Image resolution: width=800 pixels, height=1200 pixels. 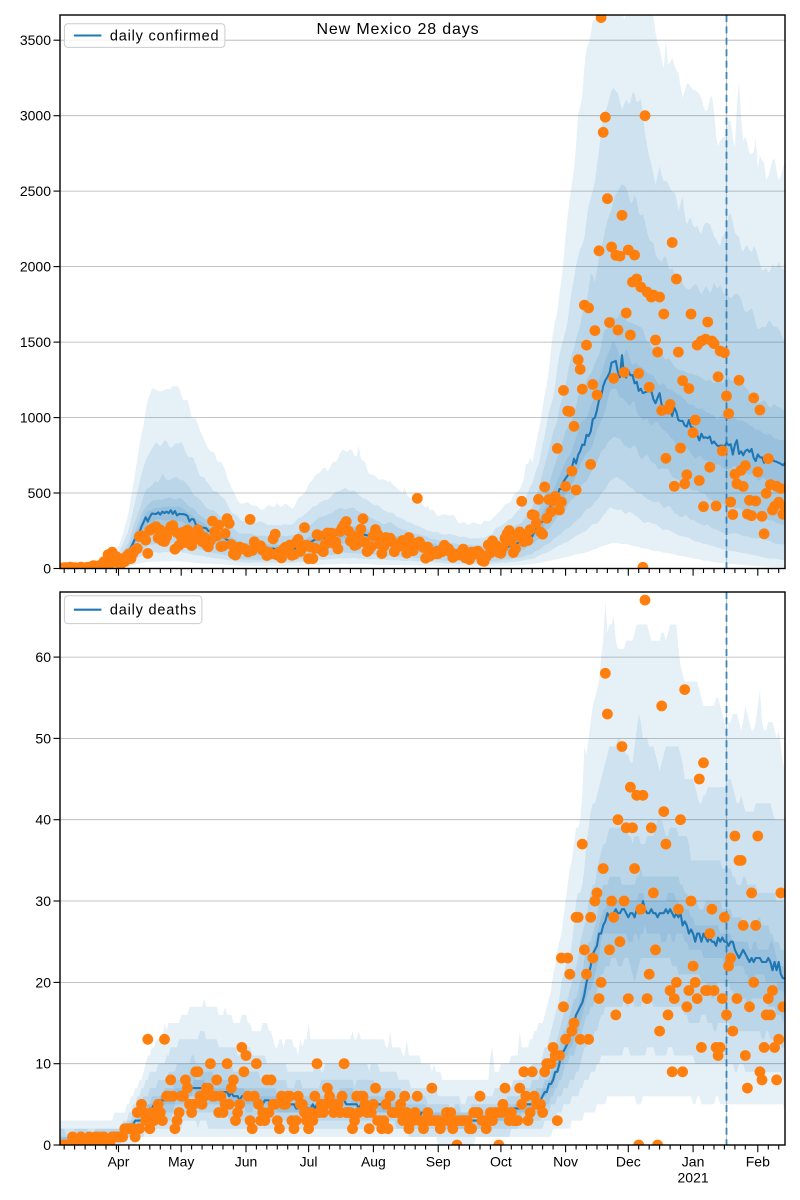 What do you see at coordinates (373, 1162) in the screenshot?
I see `svg-text: Aug` at bounding box center [373, 1162].